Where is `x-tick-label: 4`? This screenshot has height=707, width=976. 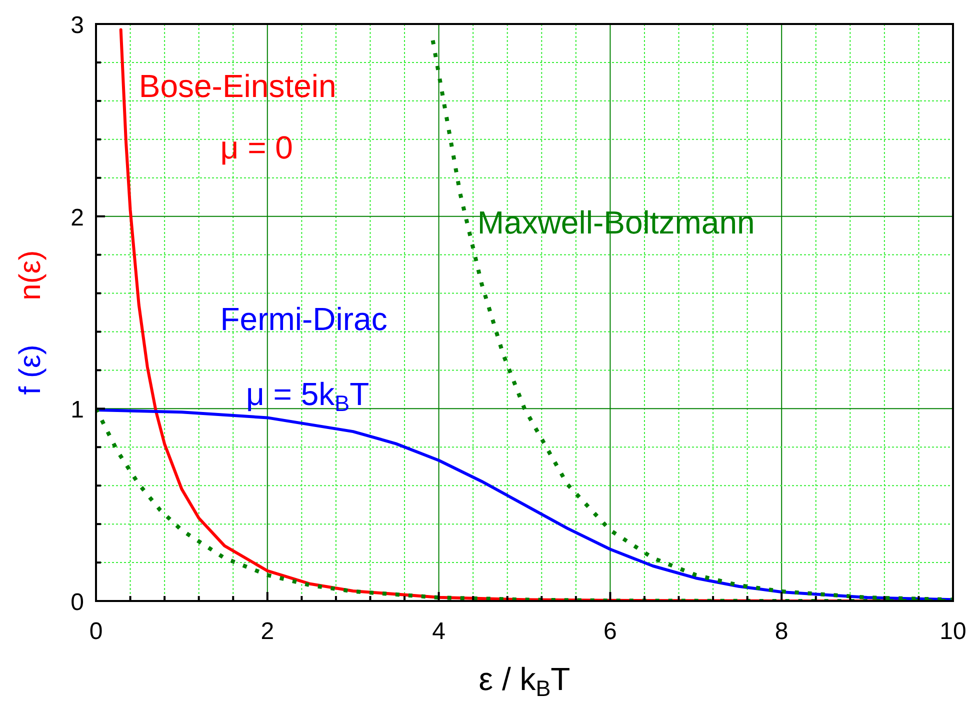
x-tick-label: 4 is located at coordinates (439, 631).